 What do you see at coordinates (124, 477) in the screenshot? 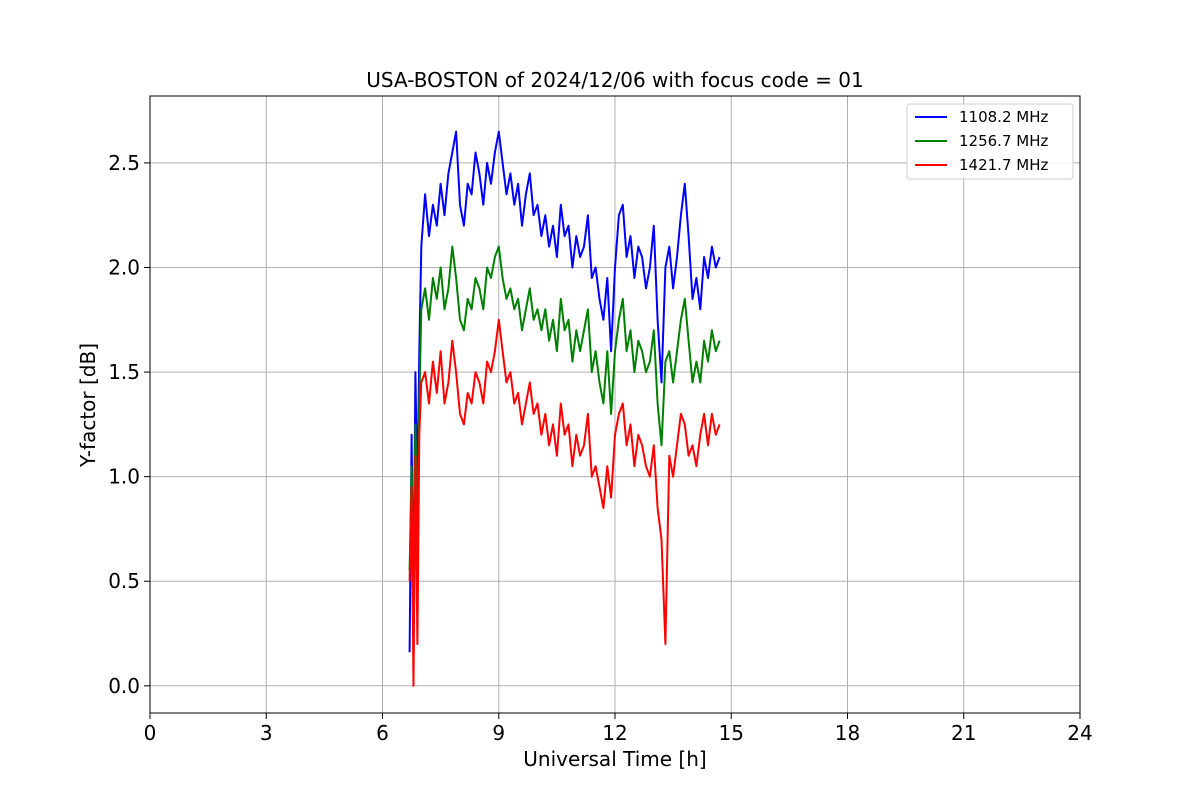
I see `y-tick-label: 1.0` at bounding box center [124, 477].